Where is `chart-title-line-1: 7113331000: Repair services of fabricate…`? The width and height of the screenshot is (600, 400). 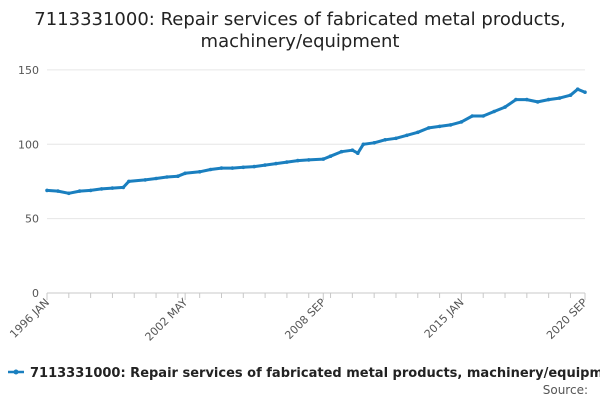
chart-title-line-1: 7113331000: Repair services of fabricate… is located at coordinates (299, 19).